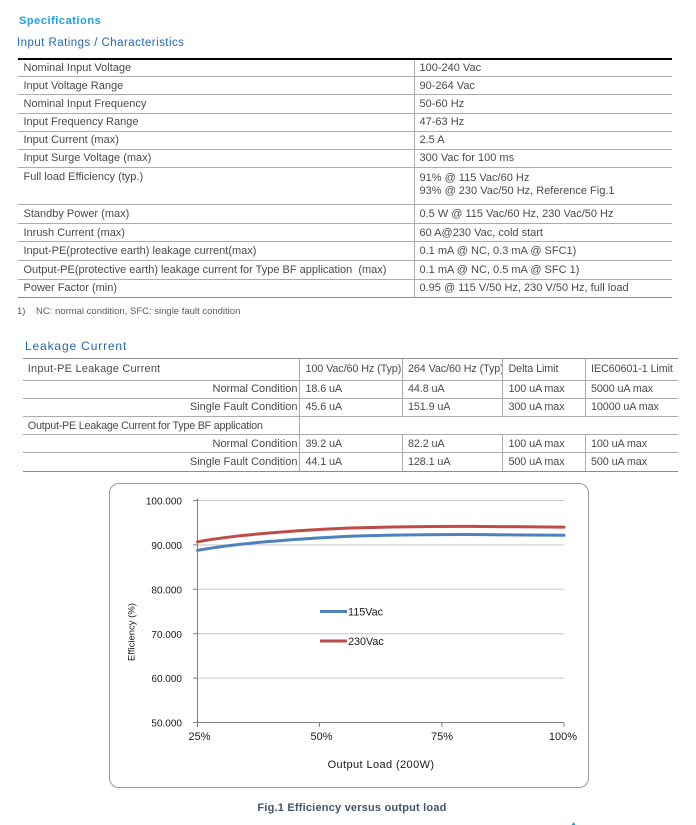 The width and height of the screenshot is (696, 825). I want to click on svg-text: 100%, so click(563, 737).